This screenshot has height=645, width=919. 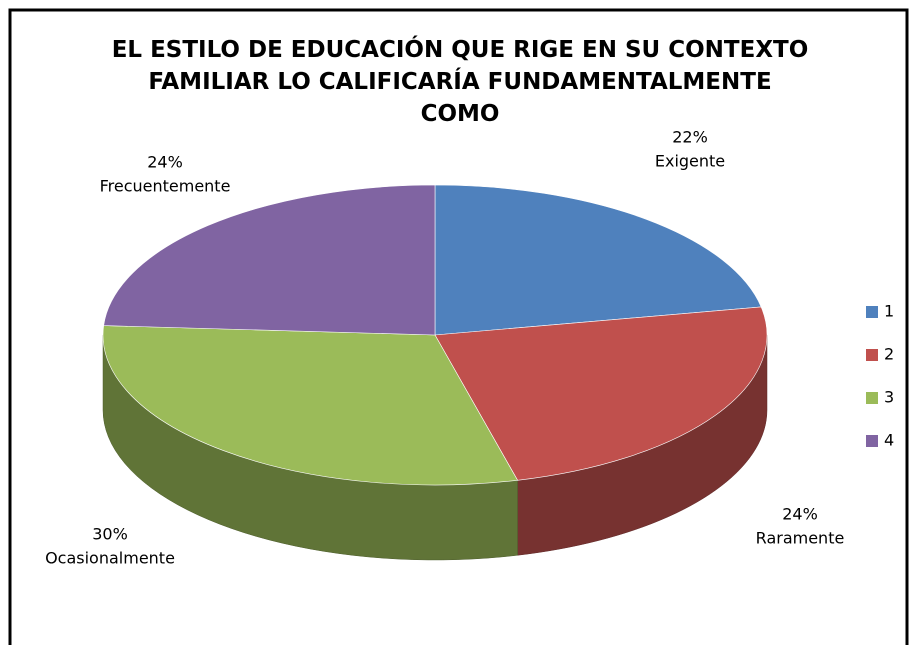 I want to click on legend-label: 2, so click(x=889, y=354).